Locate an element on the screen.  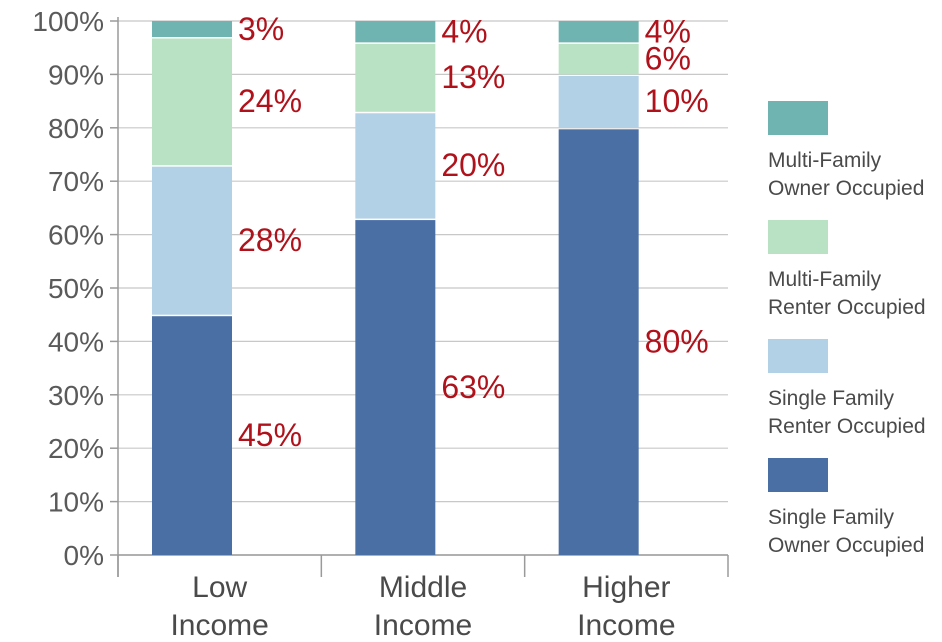
y-tick-label: 30% is located at coordinates (76, 395).